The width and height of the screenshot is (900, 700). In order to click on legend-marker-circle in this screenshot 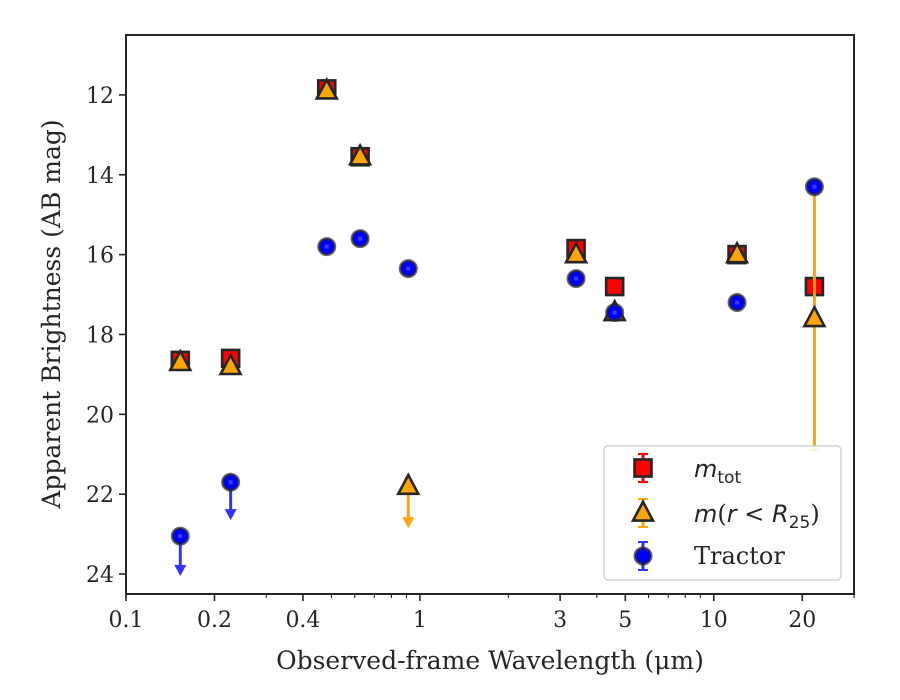, I will do `click(643, 556)`.